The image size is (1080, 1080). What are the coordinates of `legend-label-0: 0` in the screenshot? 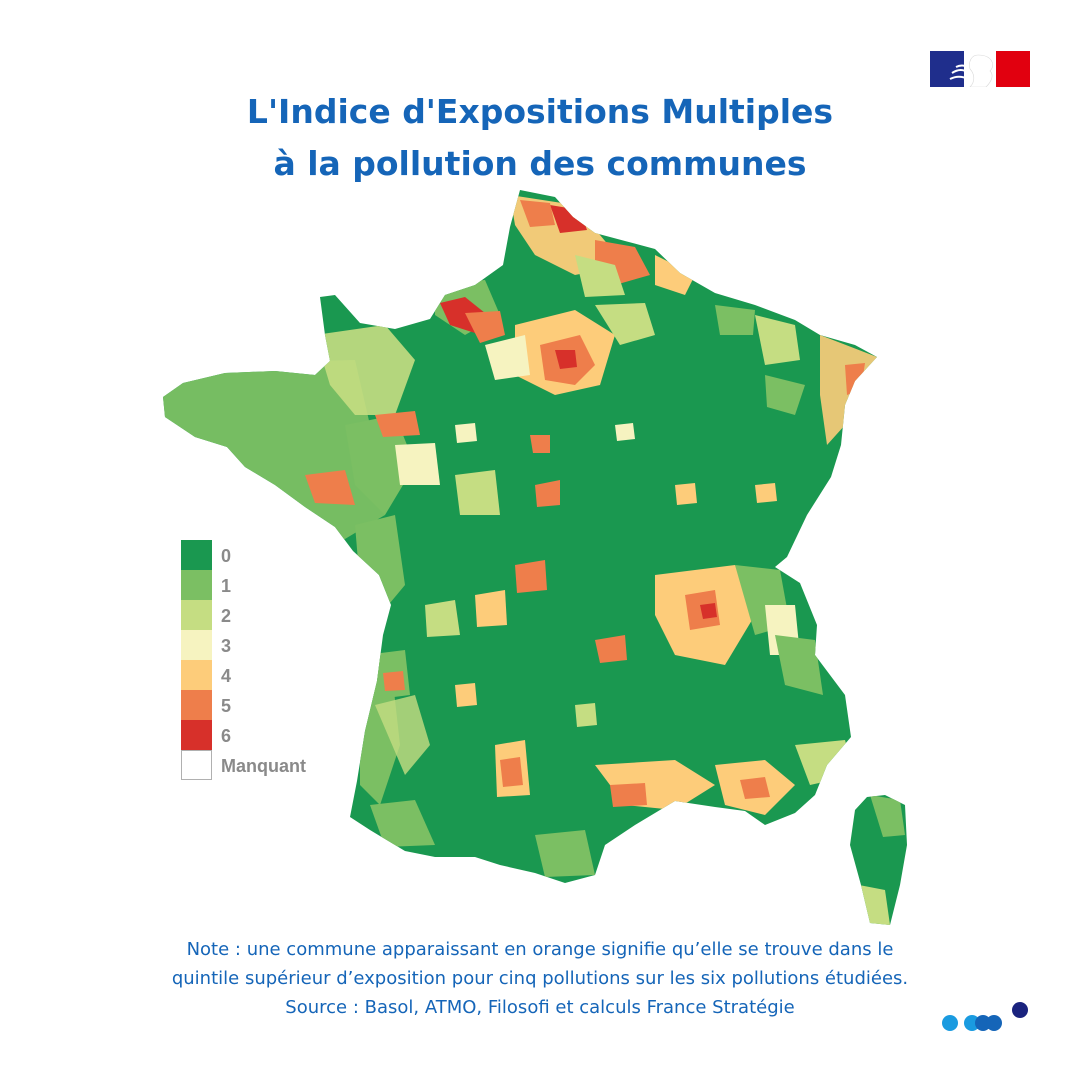 It's located at (226, 556).